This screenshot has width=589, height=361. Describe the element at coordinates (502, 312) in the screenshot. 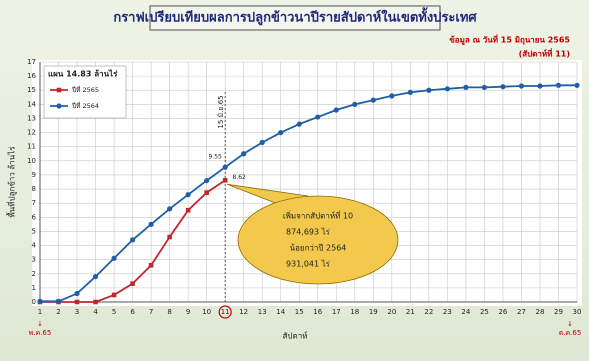

I see `x-tick-label: 26` at that location.